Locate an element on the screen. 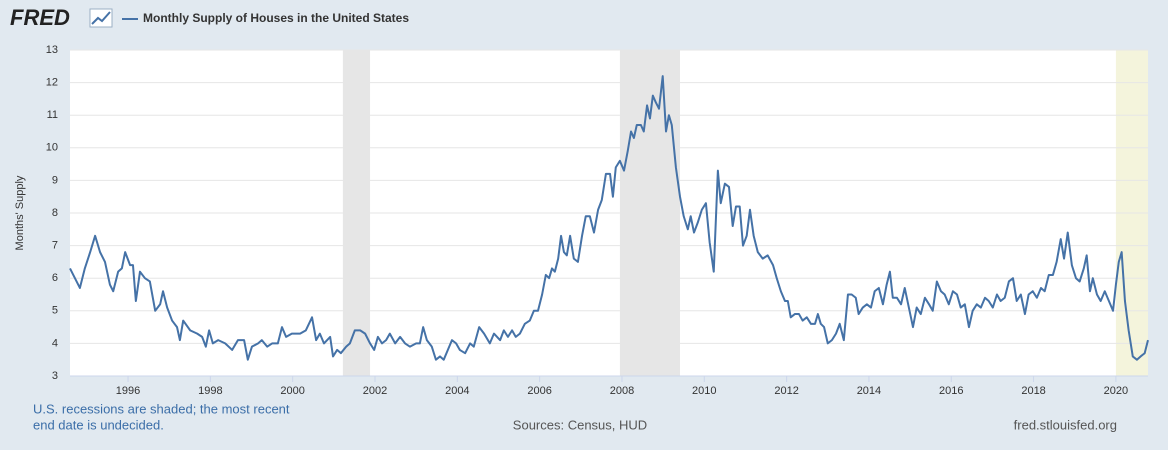  x-tick-label: 2000 is located at coordinates (292, 391).